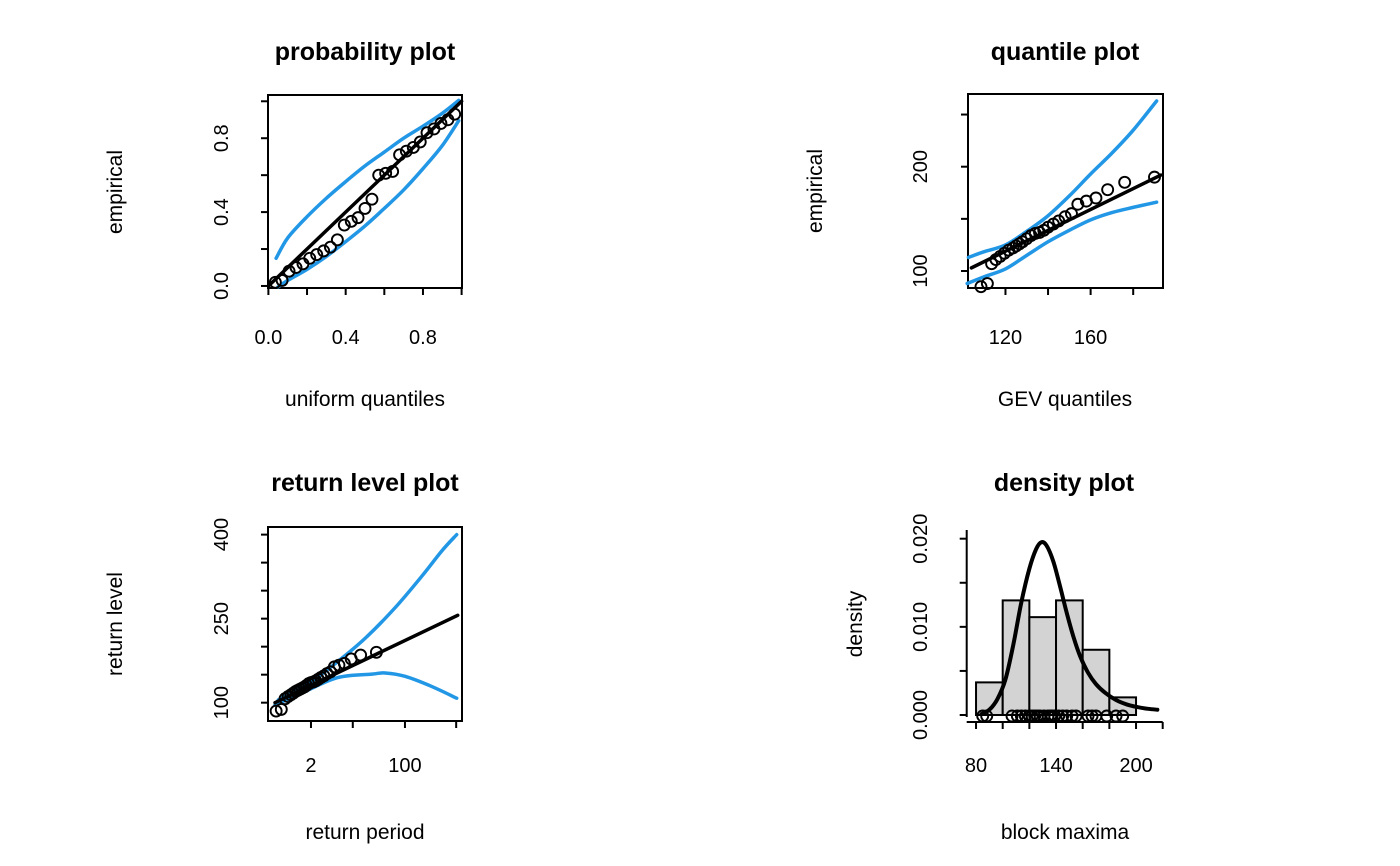 The height and width of the screenshot is (866, 1400). I want to click on axes: 120 160 100 200, so click(1022, 231).